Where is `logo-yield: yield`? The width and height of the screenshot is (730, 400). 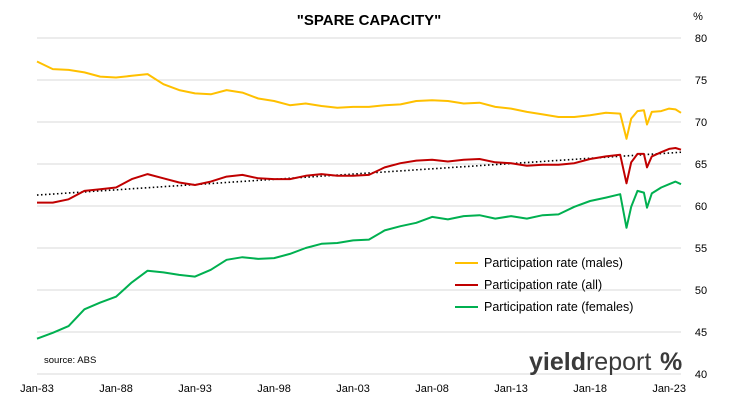 logo-yield: yield is located at coordinates (557, 362).